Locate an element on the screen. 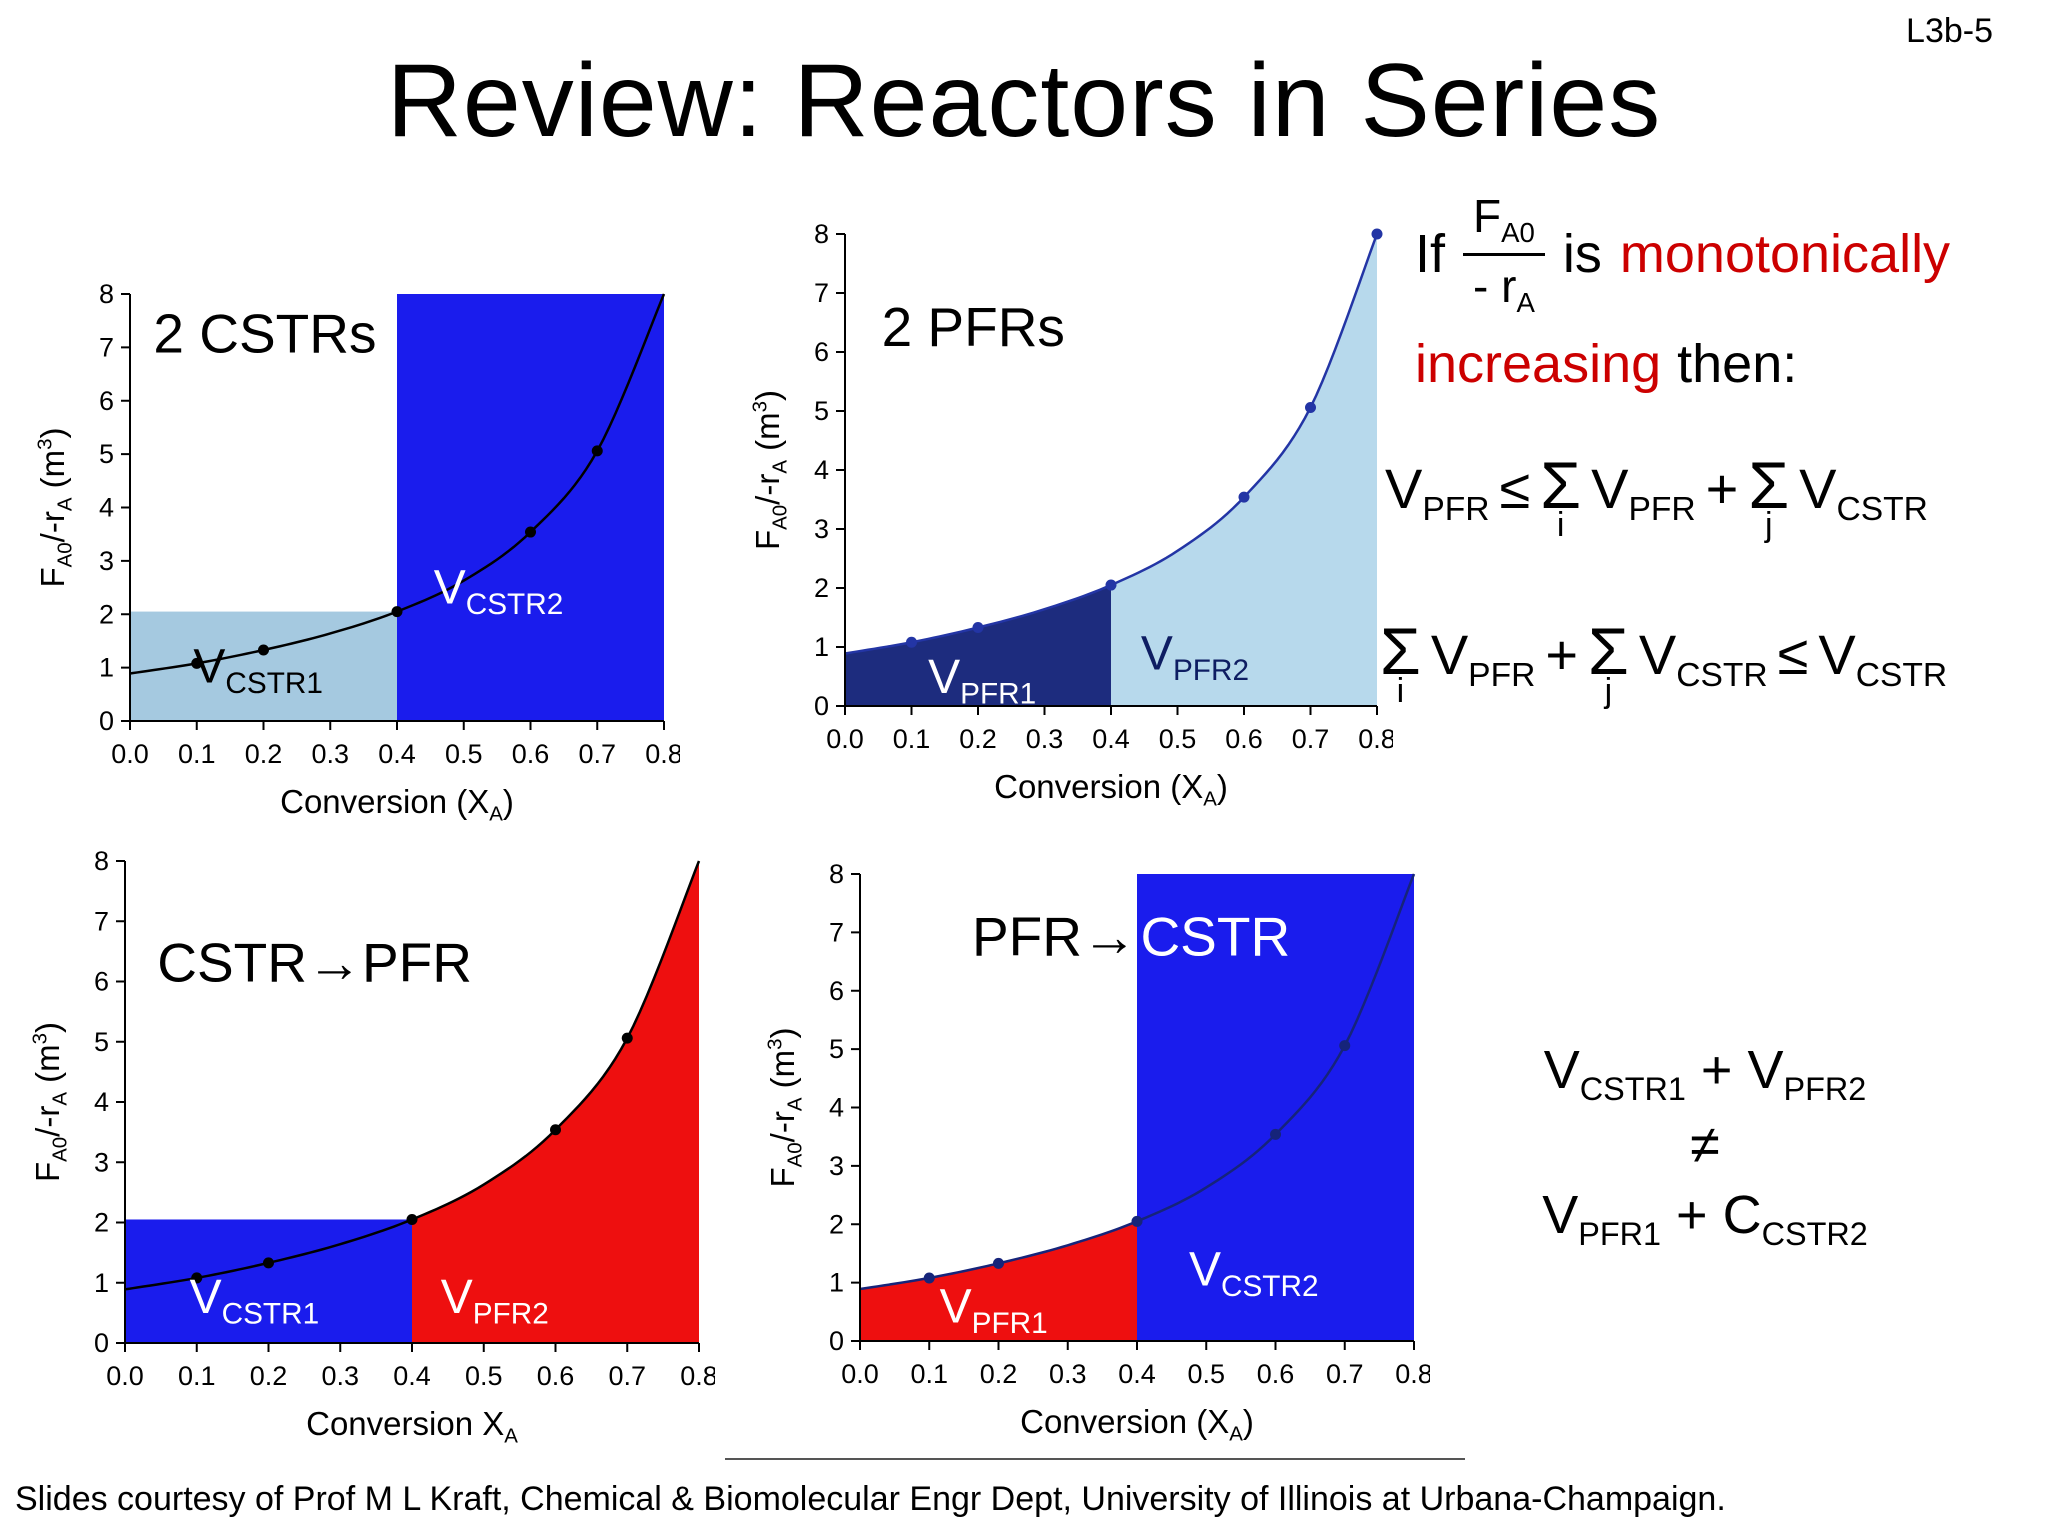  svg-text: 2 PFRs is located at coordinates (973, 327).